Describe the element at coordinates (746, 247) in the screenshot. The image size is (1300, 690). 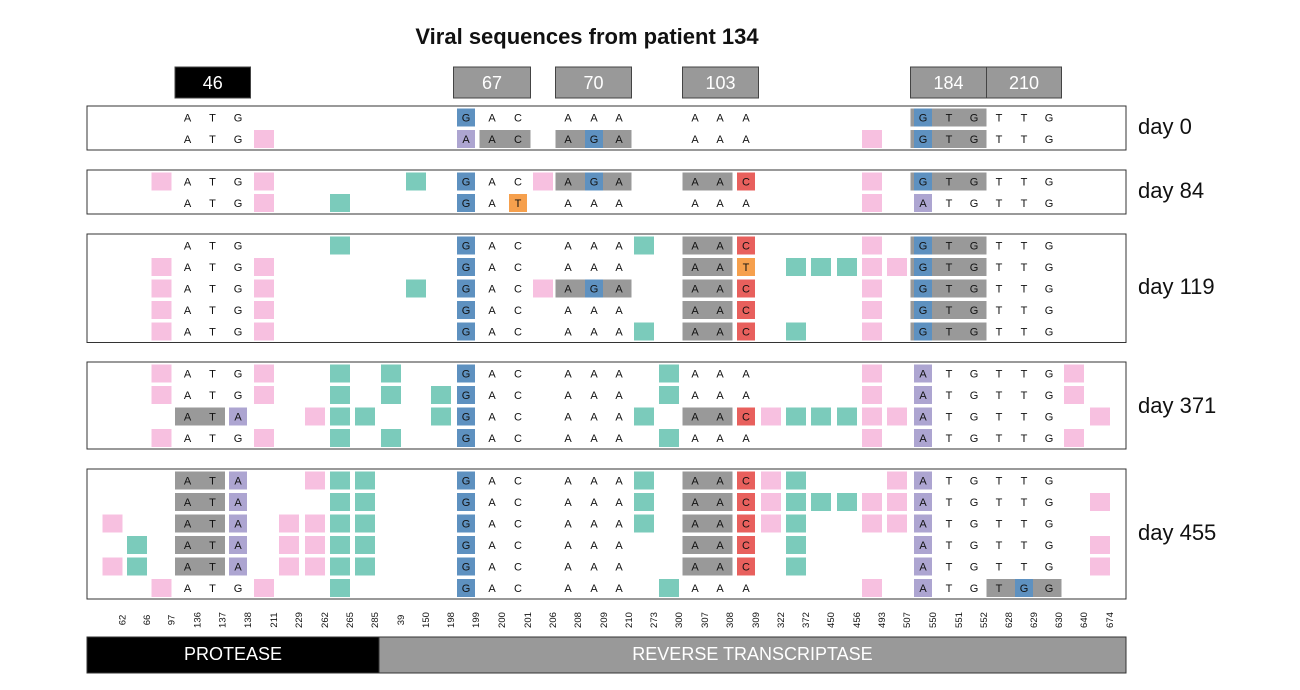
I see `nucleotide: C` at that location.